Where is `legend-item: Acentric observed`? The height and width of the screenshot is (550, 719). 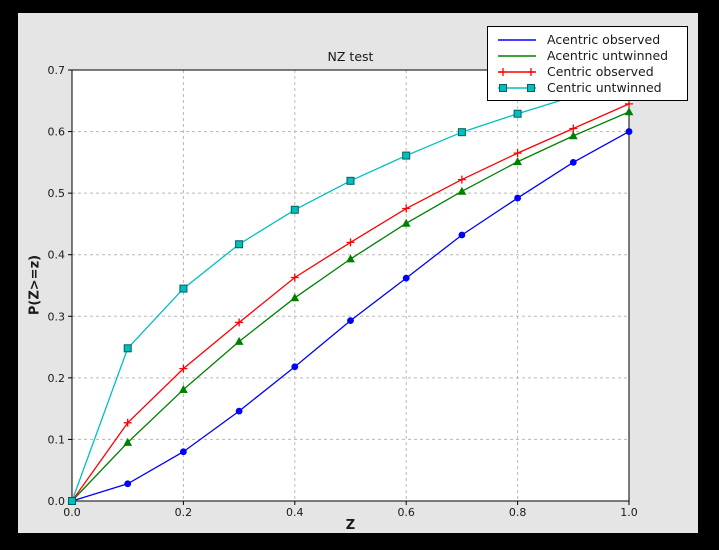 legend-item: Acentric observed is located at coordinates (587, 40).